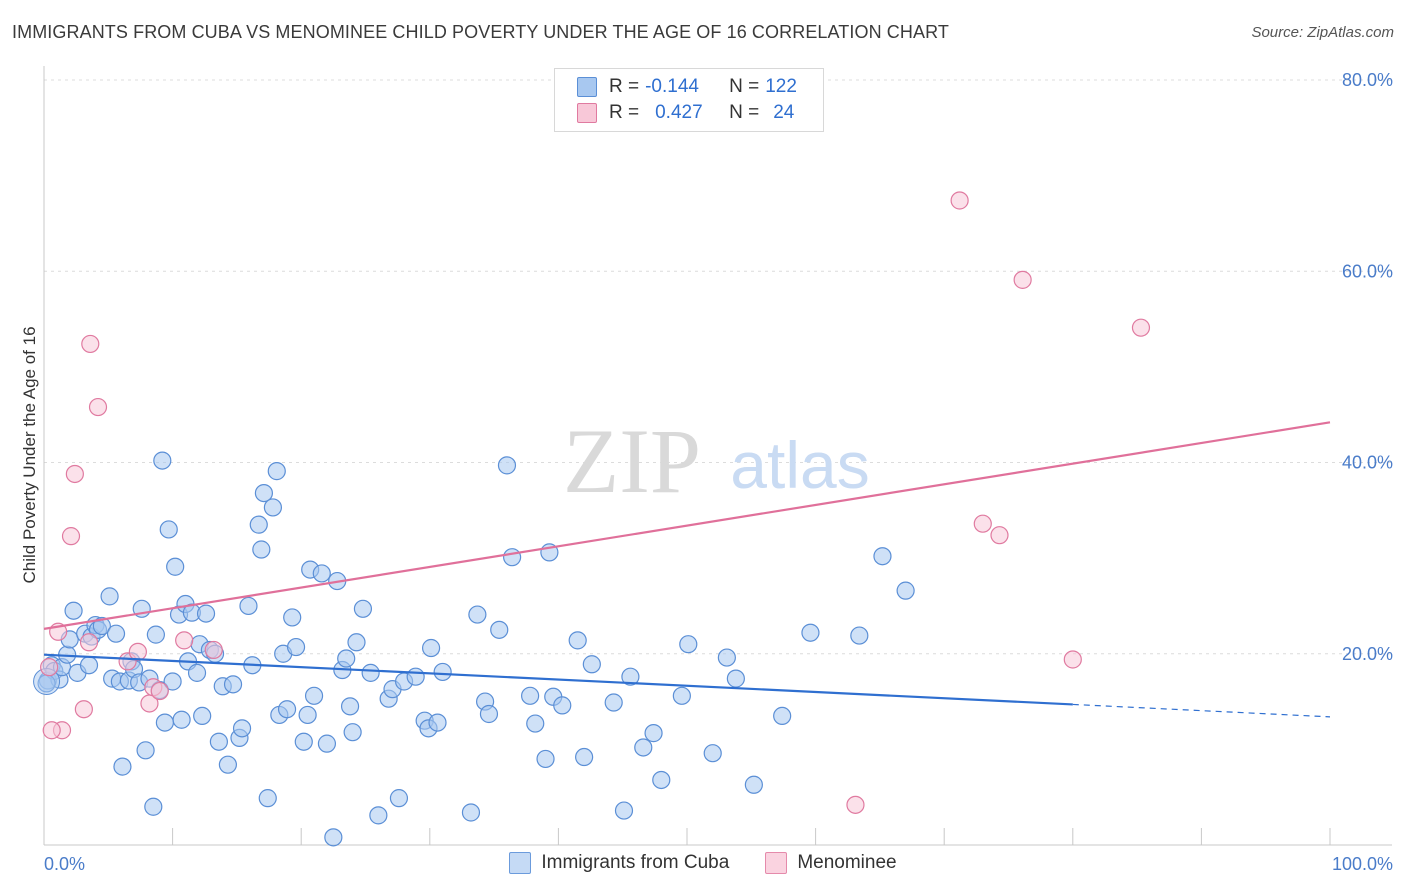  Describe the element at coordinates (1201, 710) in the screenshot. I see `trend-line-cuba-extension` at that location.